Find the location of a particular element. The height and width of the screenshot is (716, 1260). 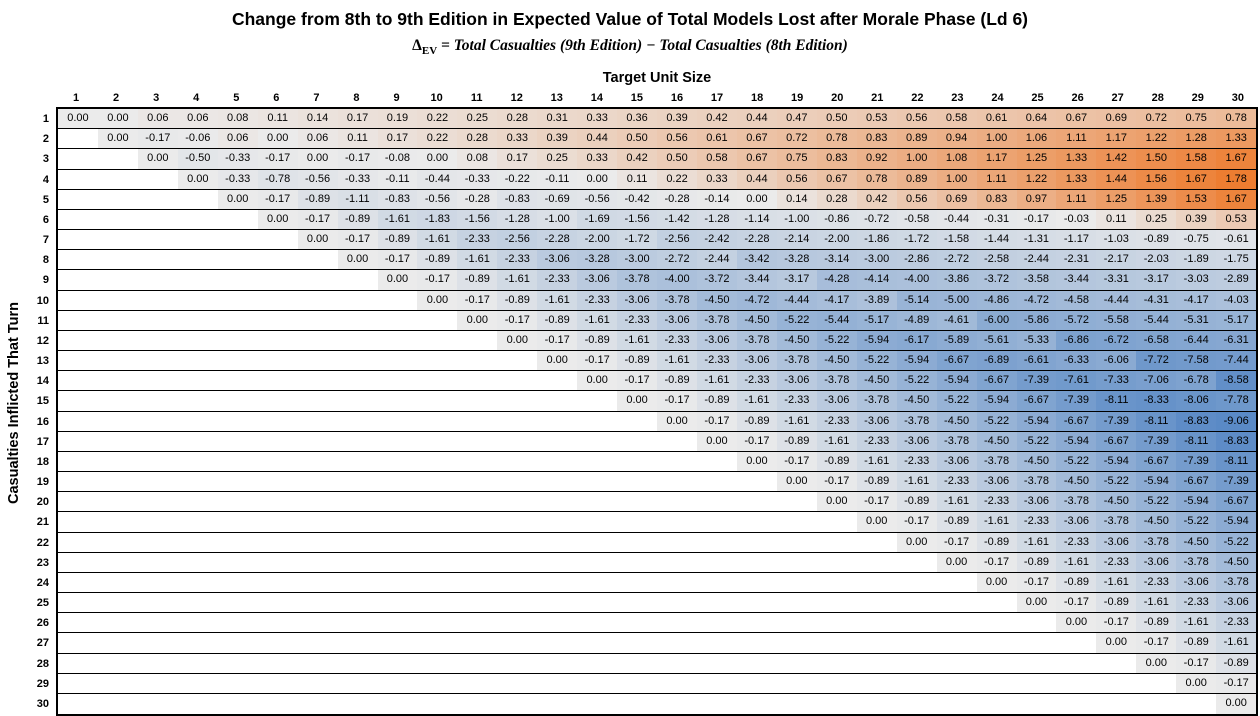

heatmap-cell: 0.78 is located at coordinates (1236, 119).